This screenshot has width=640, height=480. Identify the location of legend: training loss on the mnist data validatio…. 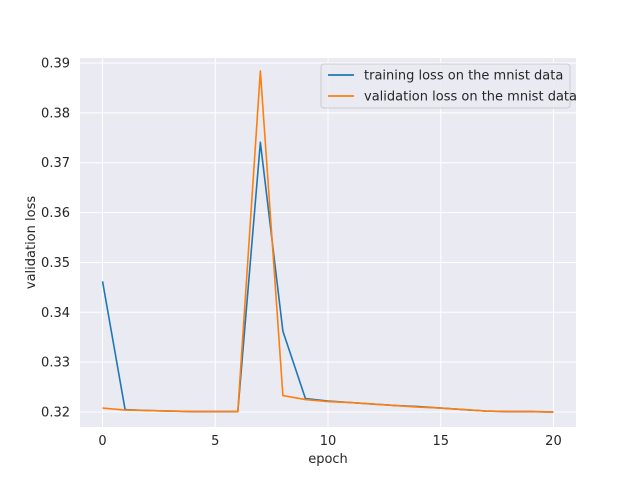
(448, 86).